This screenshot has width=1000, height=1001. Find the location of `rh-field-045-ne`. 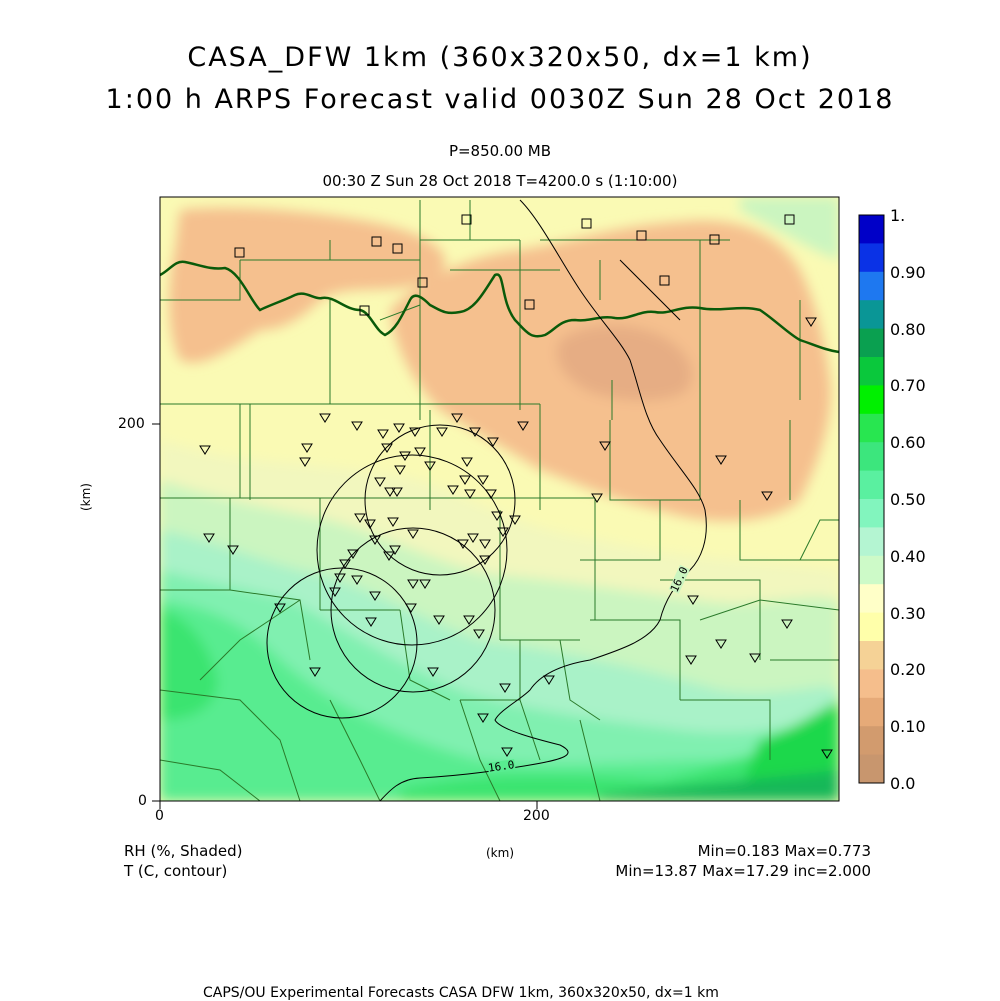

rh-field-045-ne is located at coordinates (789, 228).